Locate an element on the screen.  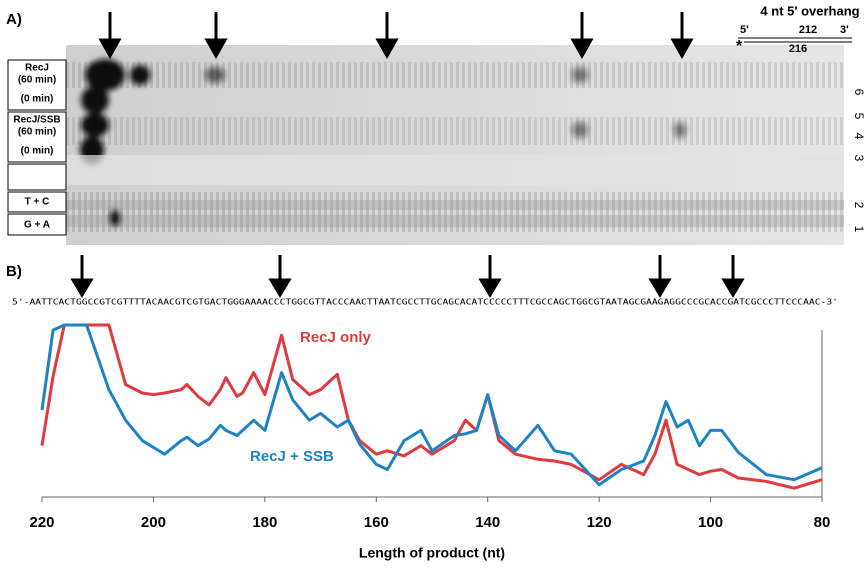
lane-number: 4 is located at coordinates (859, 136).